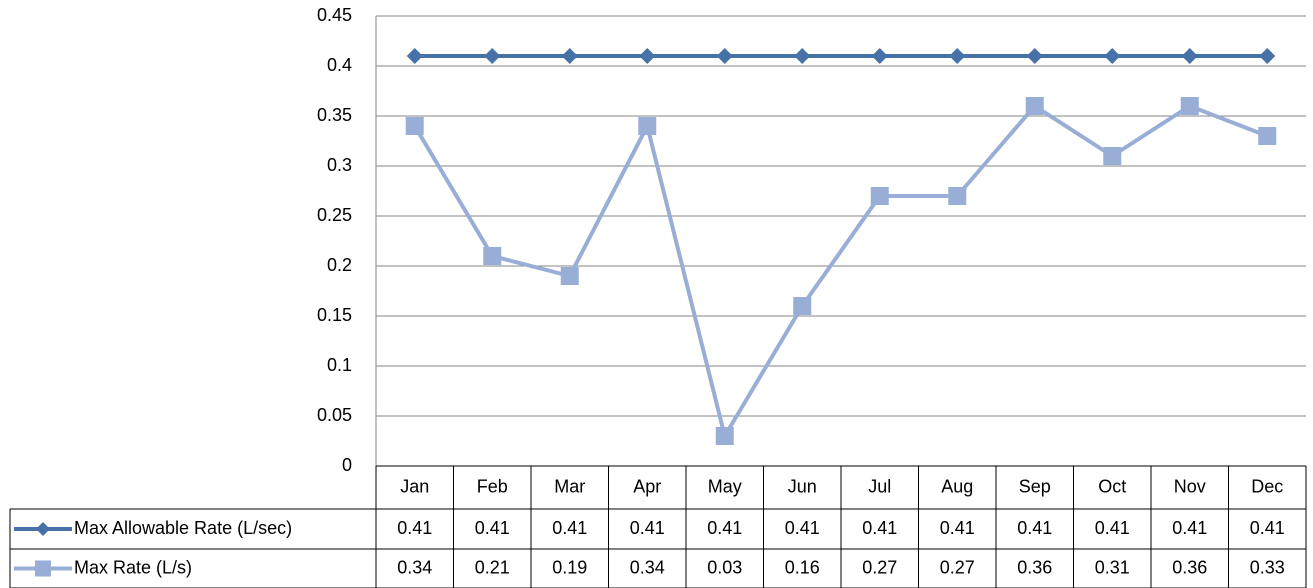  What do you see at coordinates (1035, 486) in the screenshot?
I see `x-tick-label: Sep` at bounding box center [1035, 486].